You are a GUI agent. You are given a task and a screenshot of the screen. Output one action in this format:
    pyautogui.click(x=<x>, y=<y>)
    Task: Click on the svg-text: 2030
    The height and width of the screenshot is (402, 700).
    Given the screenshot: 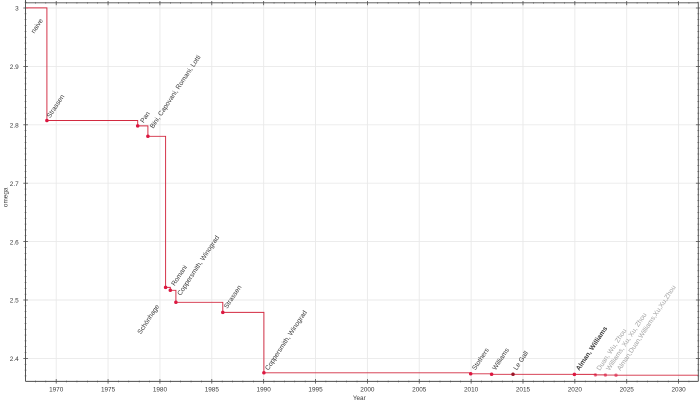 What is the action you would take?
    pyautogui.click(x=678, y=389)
    